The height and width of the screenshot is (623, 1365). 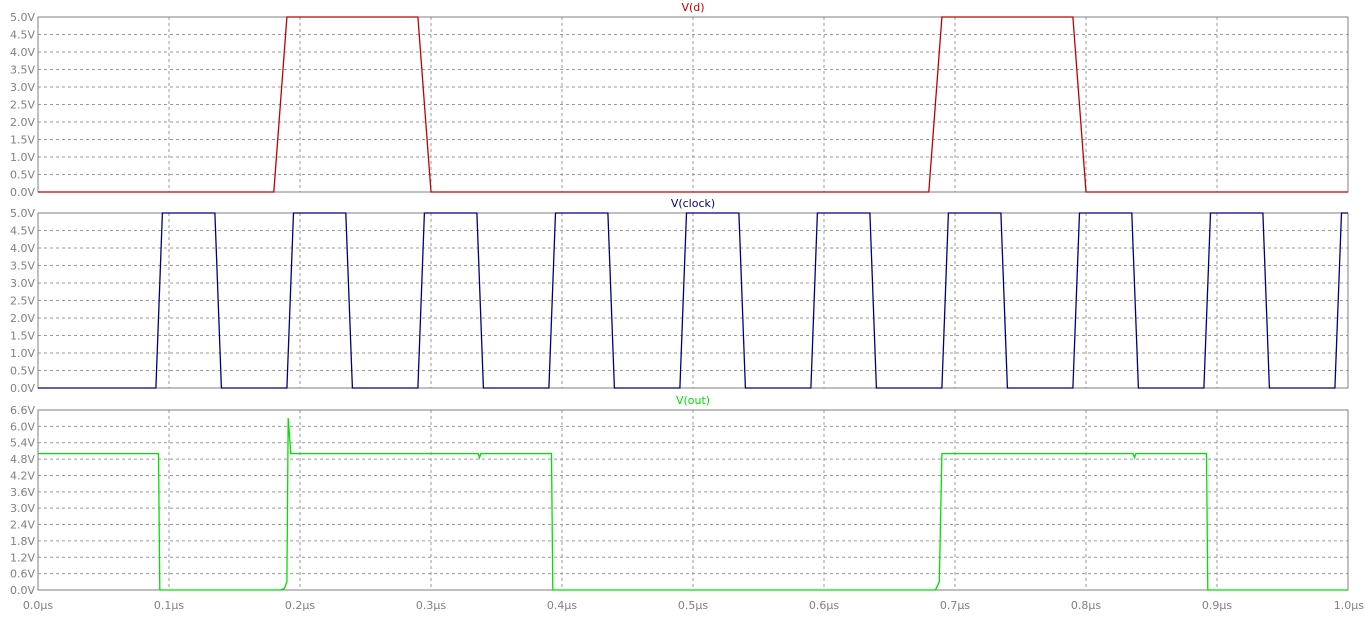 I want to click on x-tick-label: 0.1µs, so click(x=169, y=605).